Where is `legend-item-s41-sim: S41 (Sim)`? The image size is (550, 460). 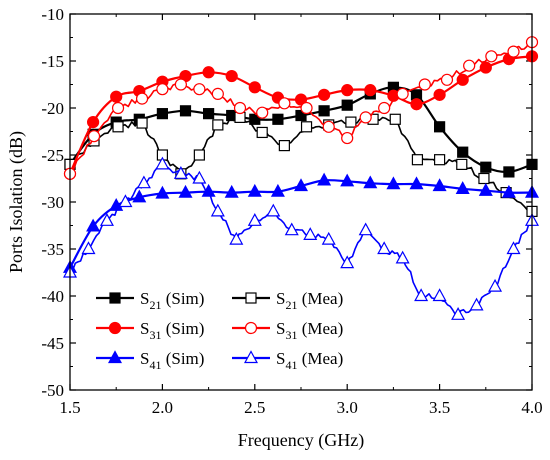 legend-item-s41-sim: S41 (Sim) is located at coordinates (150, 360).